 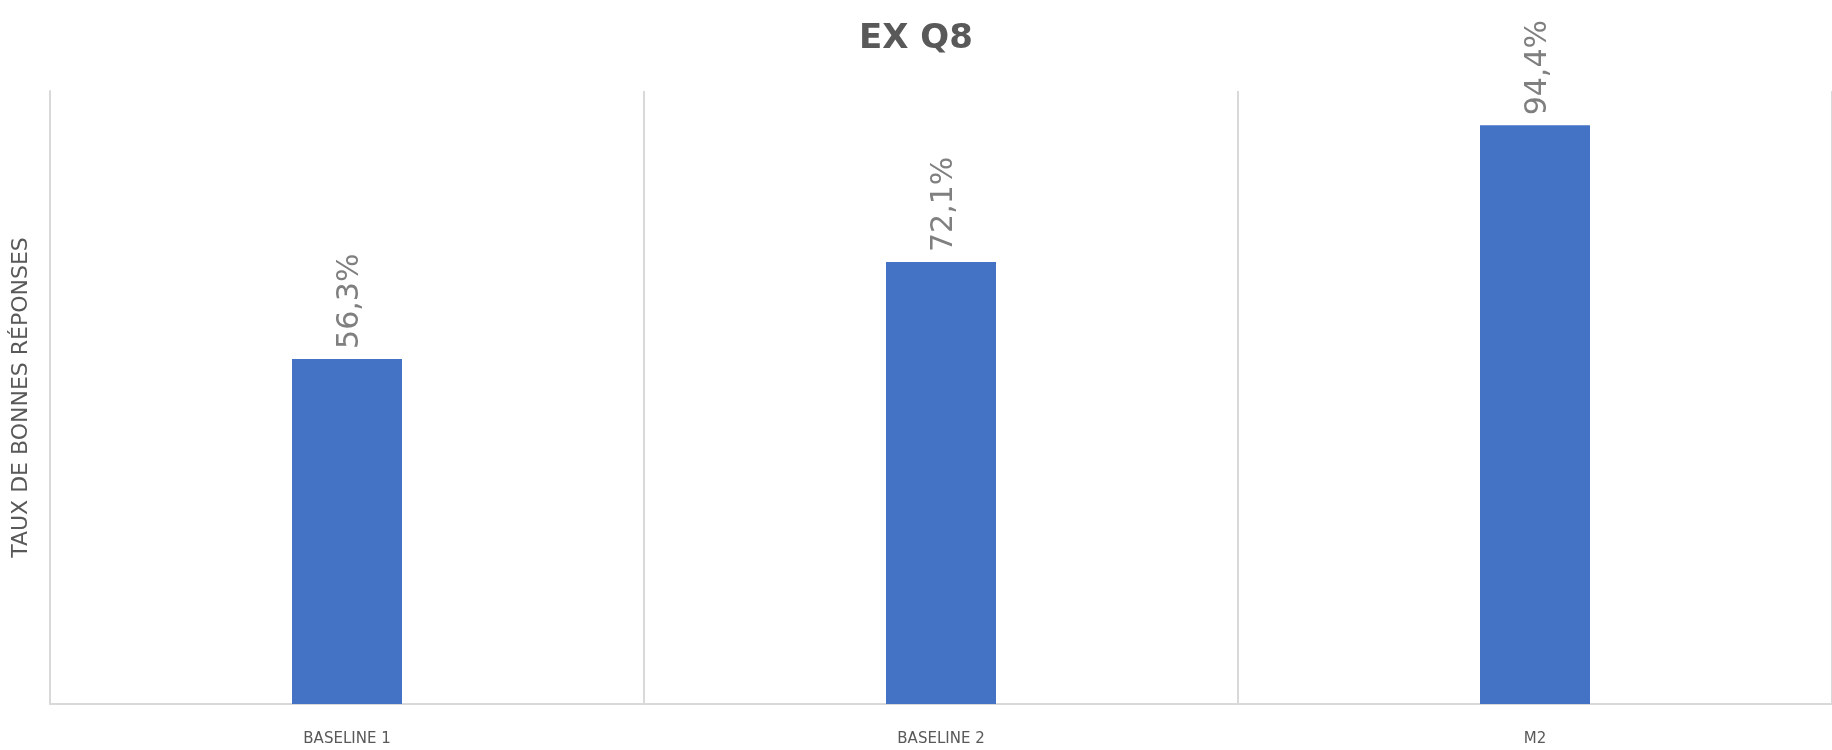 I want to click on chart-title: EX Q8, so click(x=916, y=36).